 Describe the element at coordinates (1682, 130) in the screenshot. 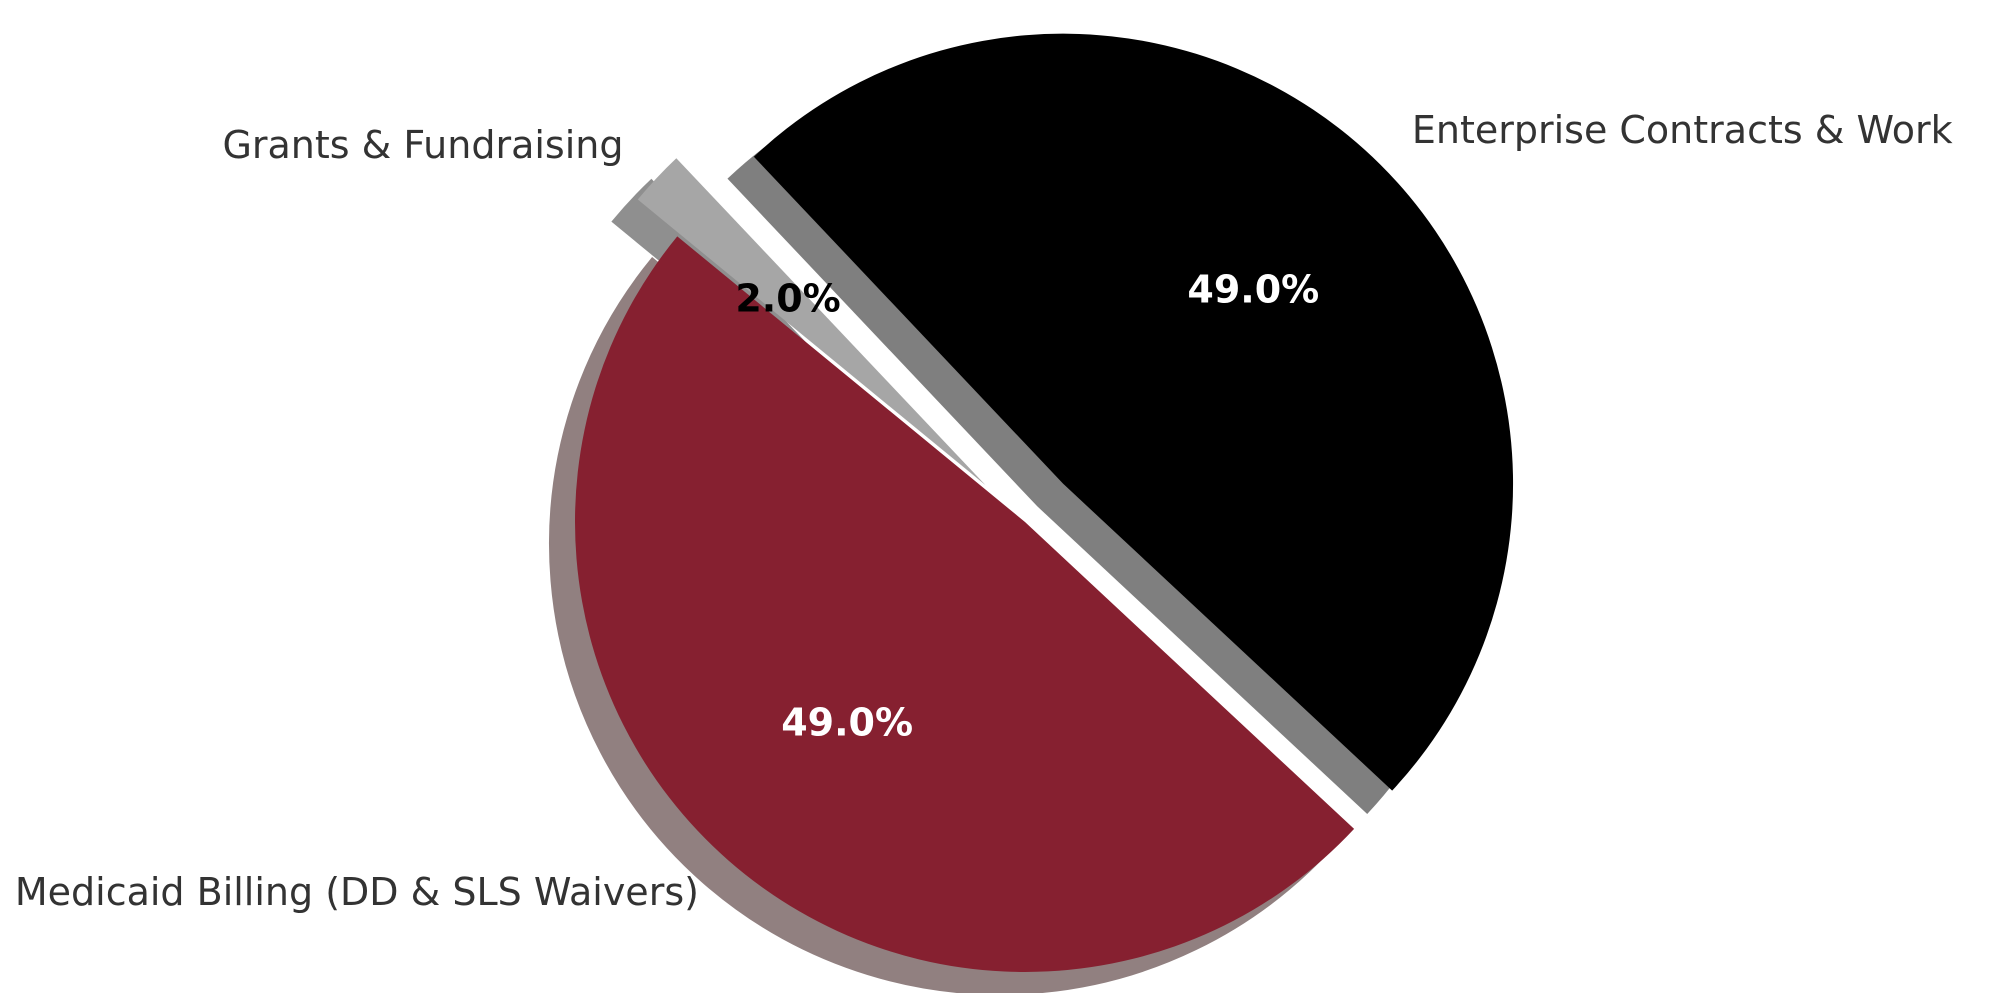

I see `slice-label-enterprise-contracts-work: Enterprise Contracts & Work` at that location.